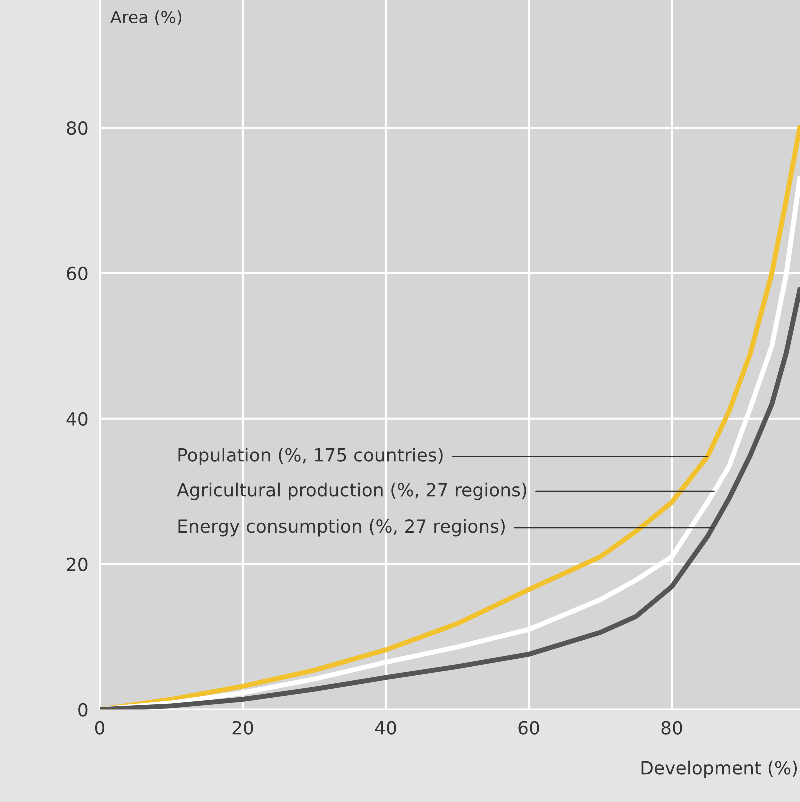  I want to click on y-tick-label: 0, so click(83, 710).